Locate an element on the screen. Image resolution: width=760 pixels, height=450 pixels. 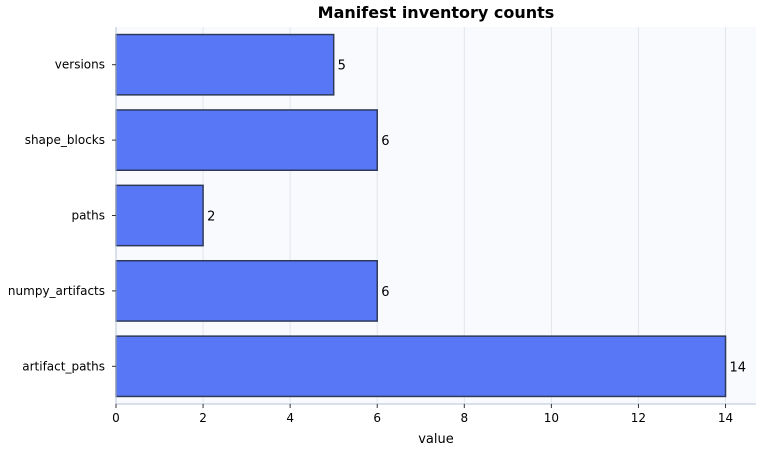
data-label-versions: 5 is located at coordinates (342, 66).